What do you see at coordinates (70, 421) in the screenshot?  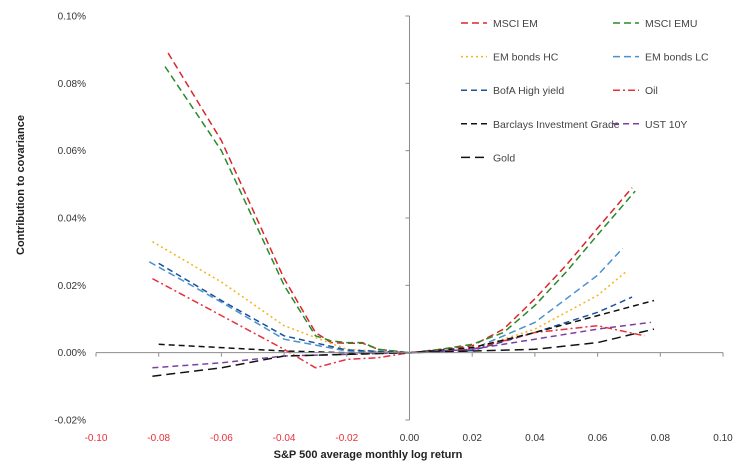 I see `y-tick-label: -0.02%` at bounding box center [70, 421].